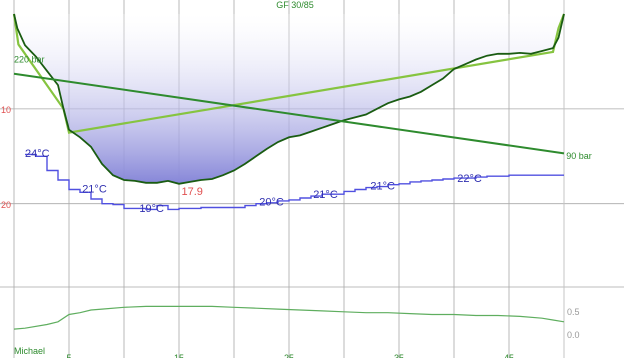 The height and width of the screenshot is (358, 624). Describe the element at coordinates (29, 351) in the screenshot. I see `footer-label: Michael` at that location.